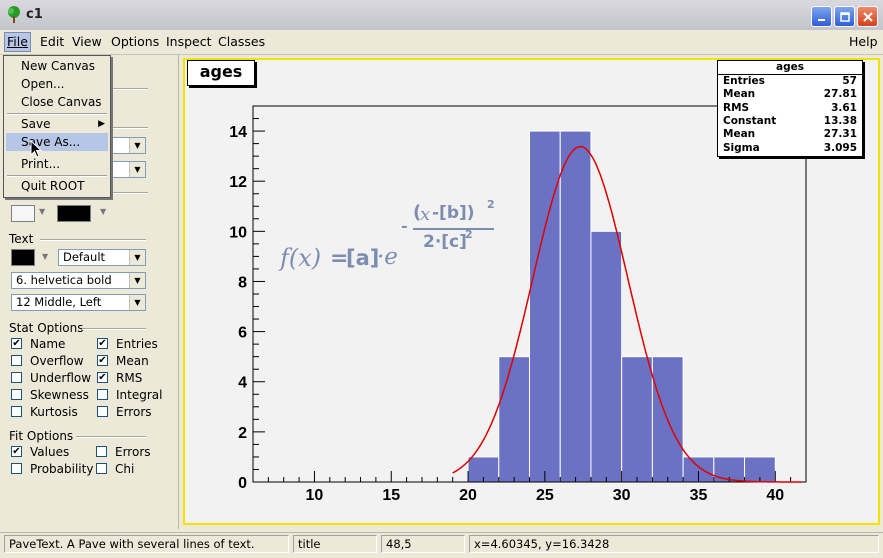  What do you see at coordinates (53, 186) in the screenshot?
I see `menu-item-quit-root: Quit ROOT` at bounding box center [53, 186].